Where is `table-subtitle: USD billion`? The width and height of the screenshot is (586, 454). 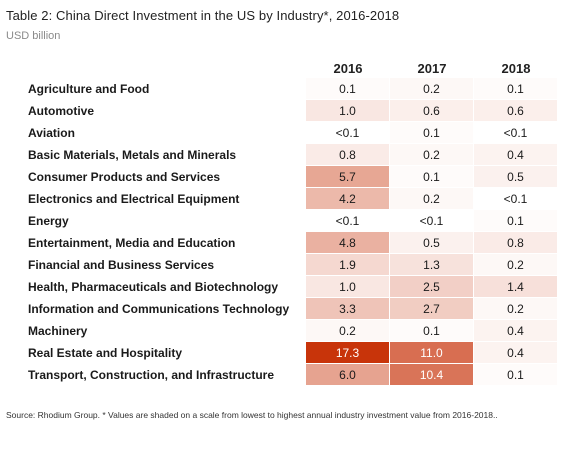 table-subtitle: USD billion is located at coordinates (33, 36).